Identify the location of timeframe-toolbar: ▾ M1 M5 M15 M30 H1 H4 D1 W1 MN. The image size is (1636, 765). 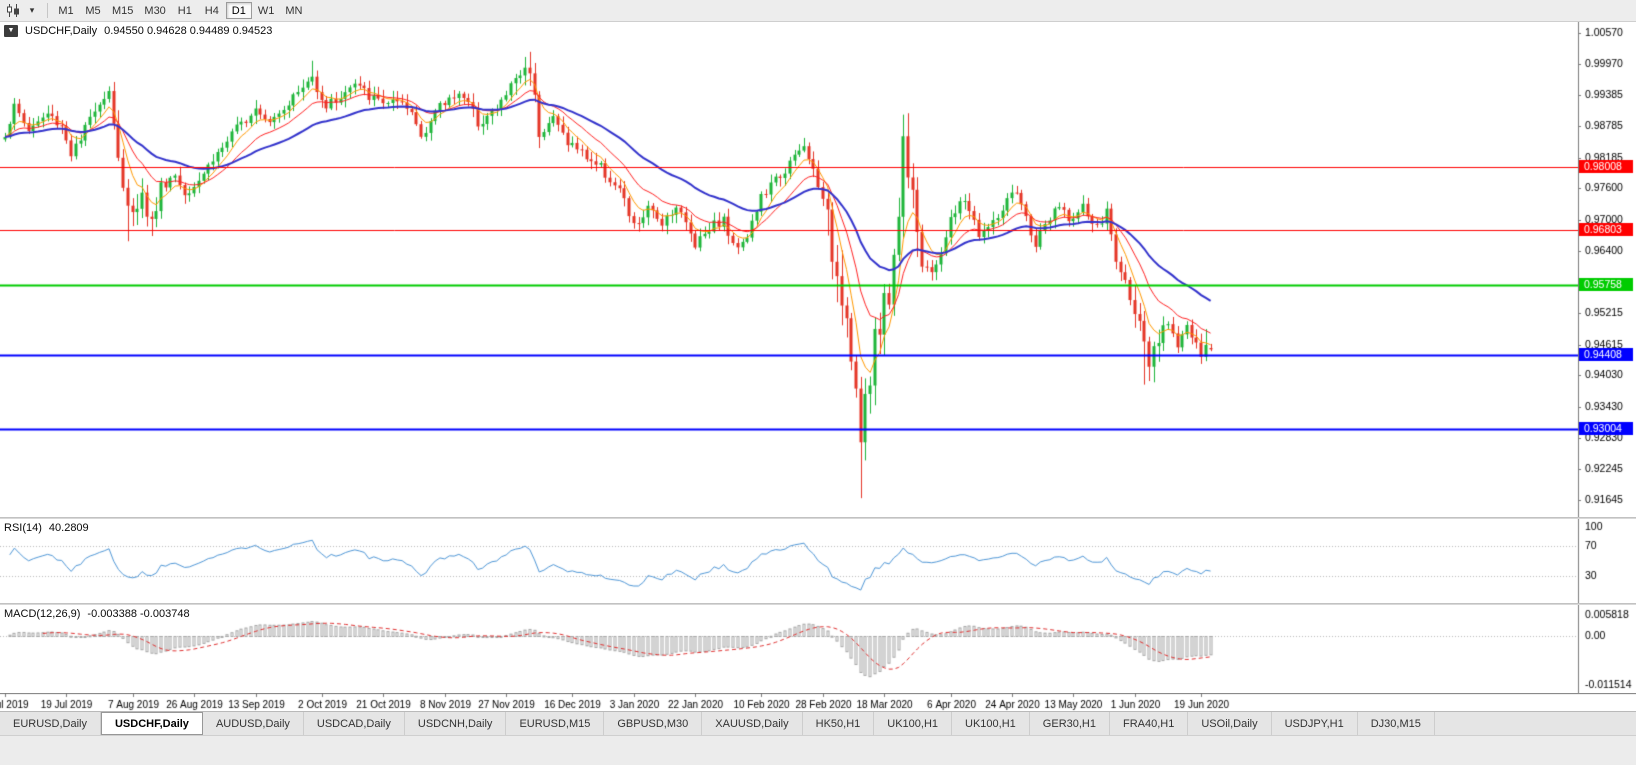
(818, 11).